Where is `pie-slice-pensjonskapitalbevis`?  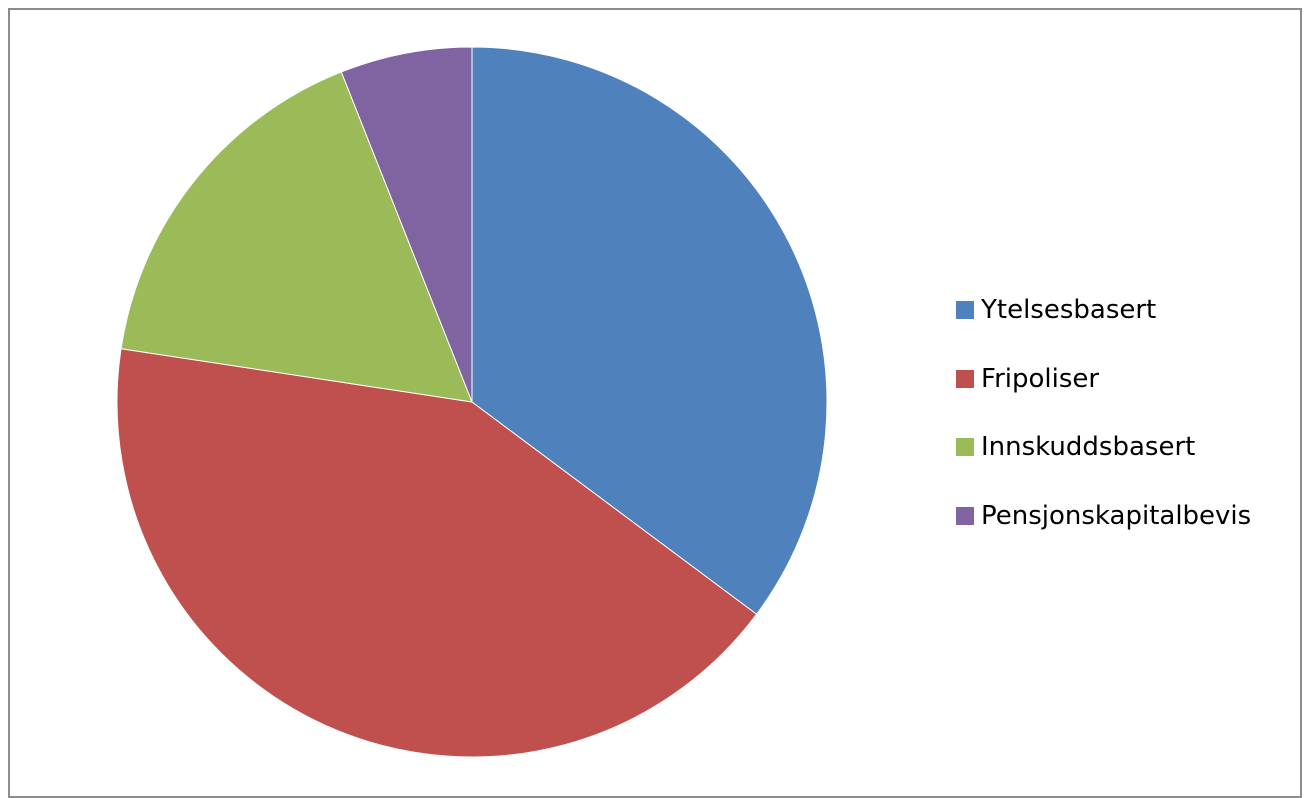
pie-slice-pensjonskapitalbevis is located at coordinates (406, 224).